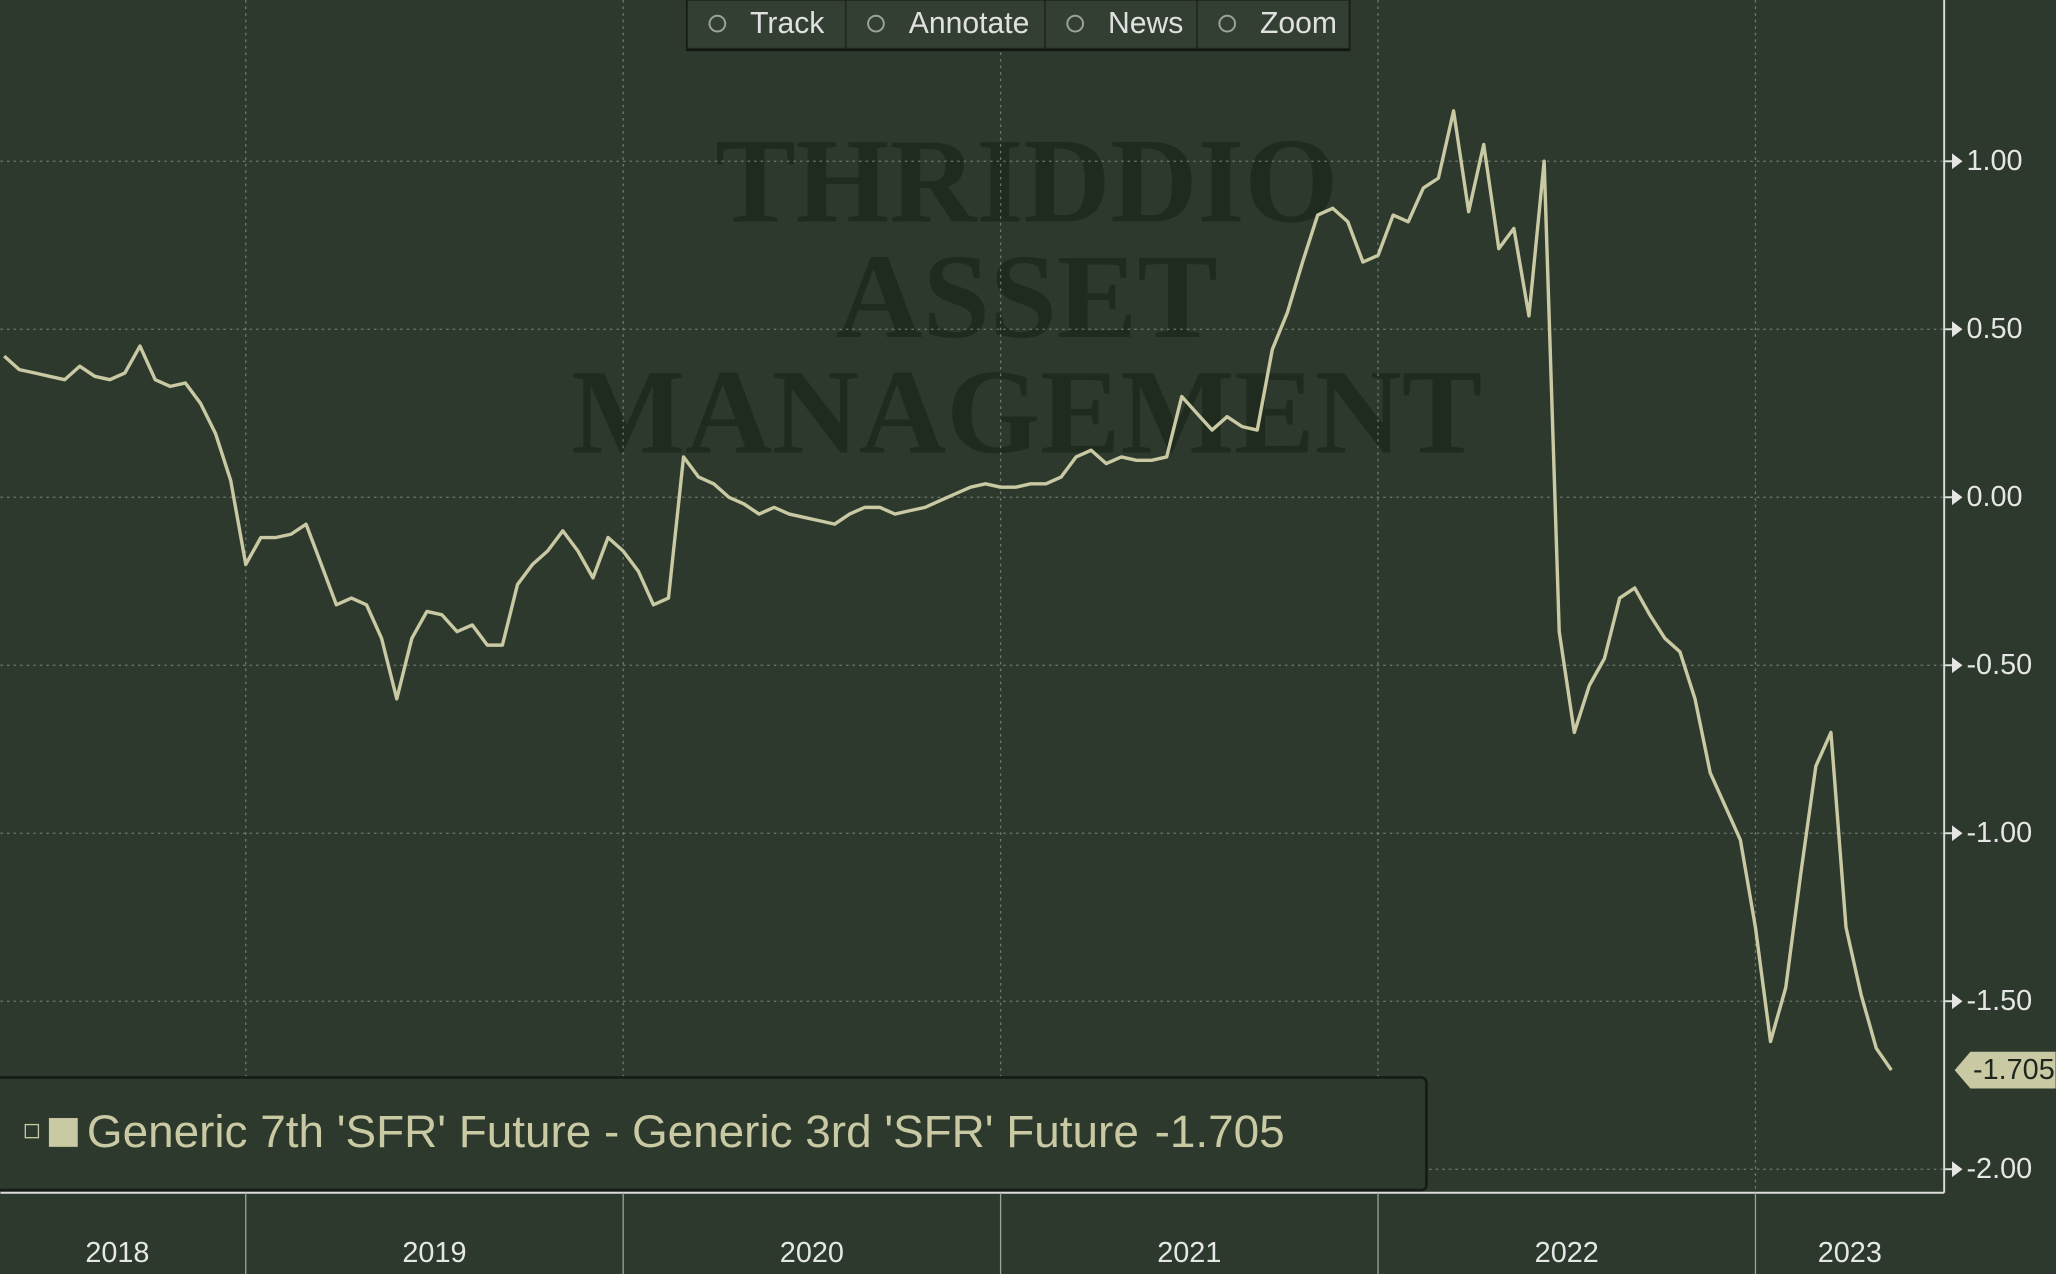 This screenshot has width=2056, height=1274. What do you see at coordinates (1145, 23) in the screenshot?
I see `toolbar-button-label: News` at bounding box center [1145, 23].